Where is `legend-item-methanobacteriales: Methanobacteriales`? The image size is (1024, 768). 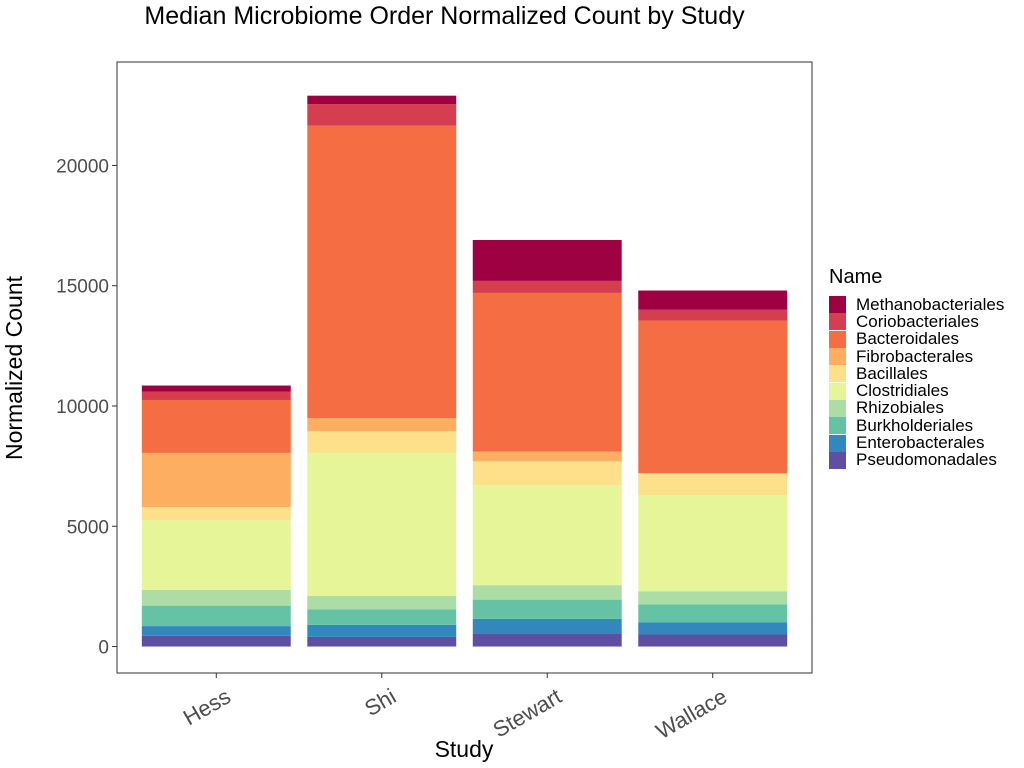 legend-item-methanobacteriales: Methanobacteriales is located at coordinates (917, 304).